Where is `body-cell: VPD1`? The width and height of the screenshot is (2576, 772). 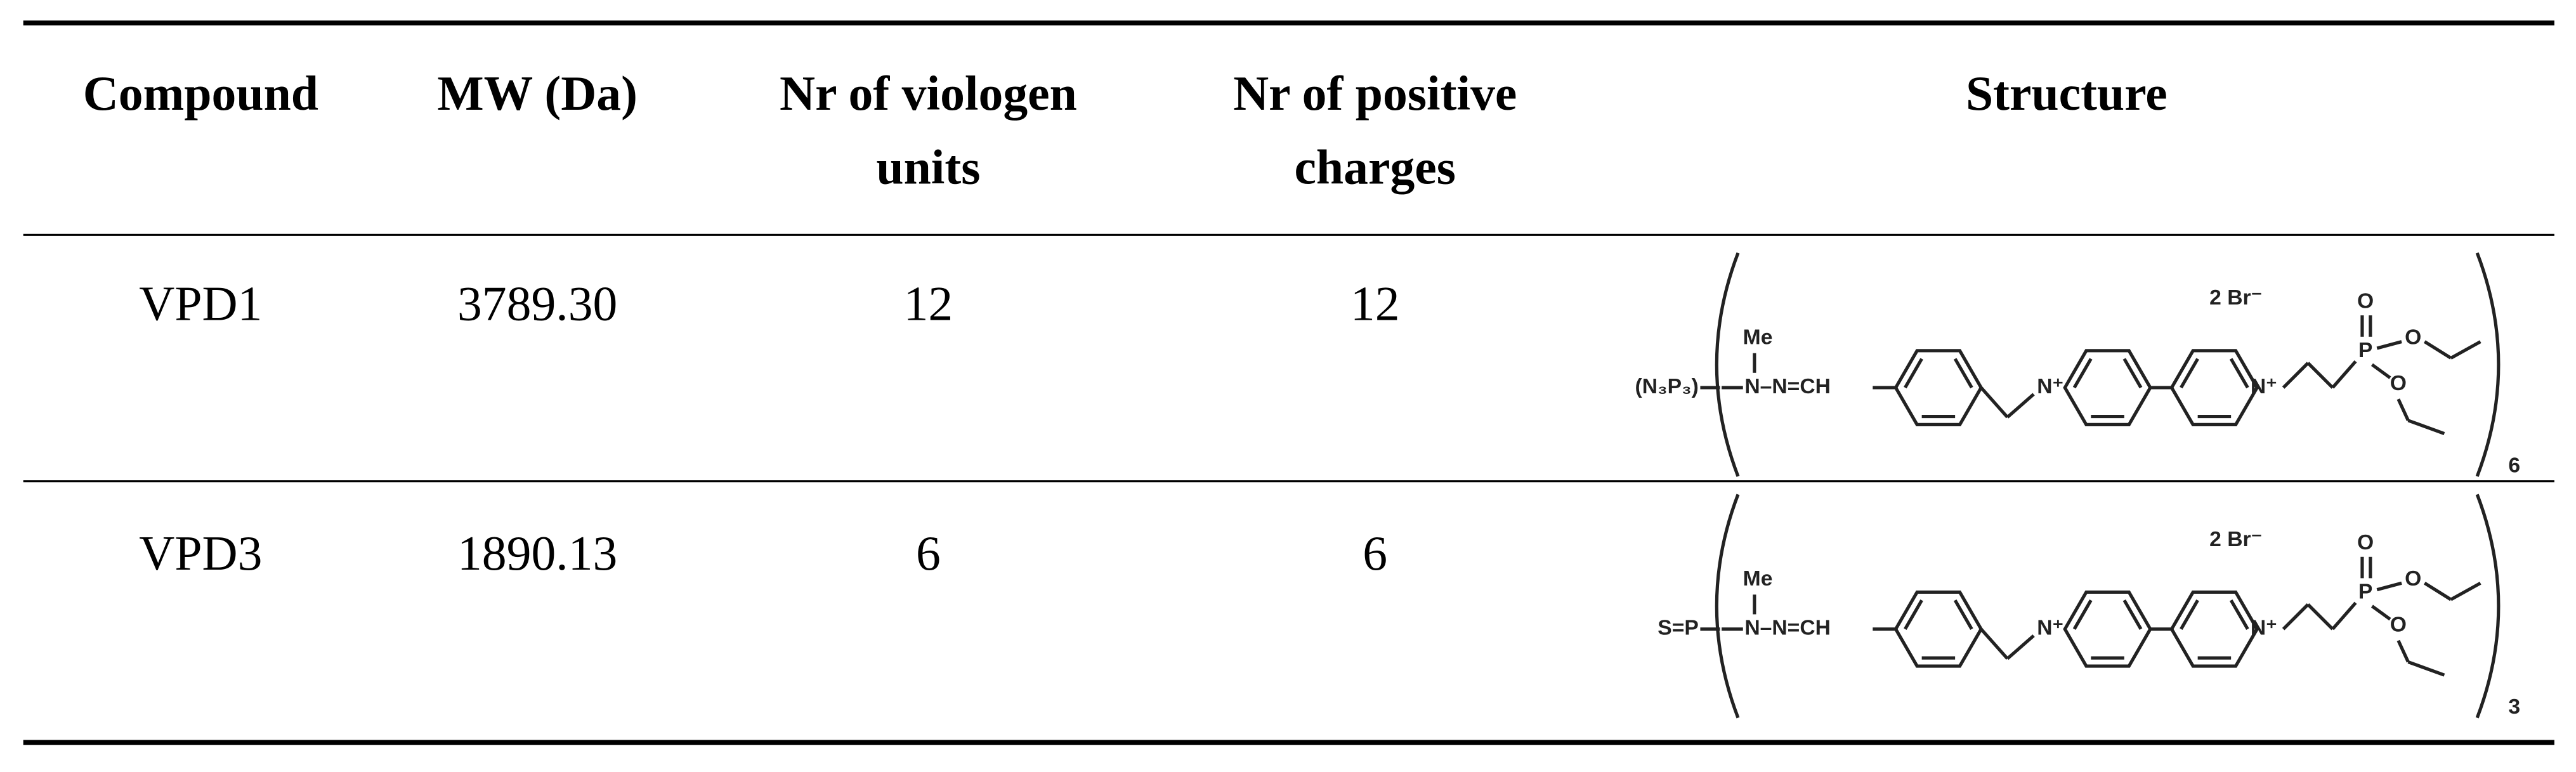
body-cell: VPD1 is located at coordinates (201, 304).